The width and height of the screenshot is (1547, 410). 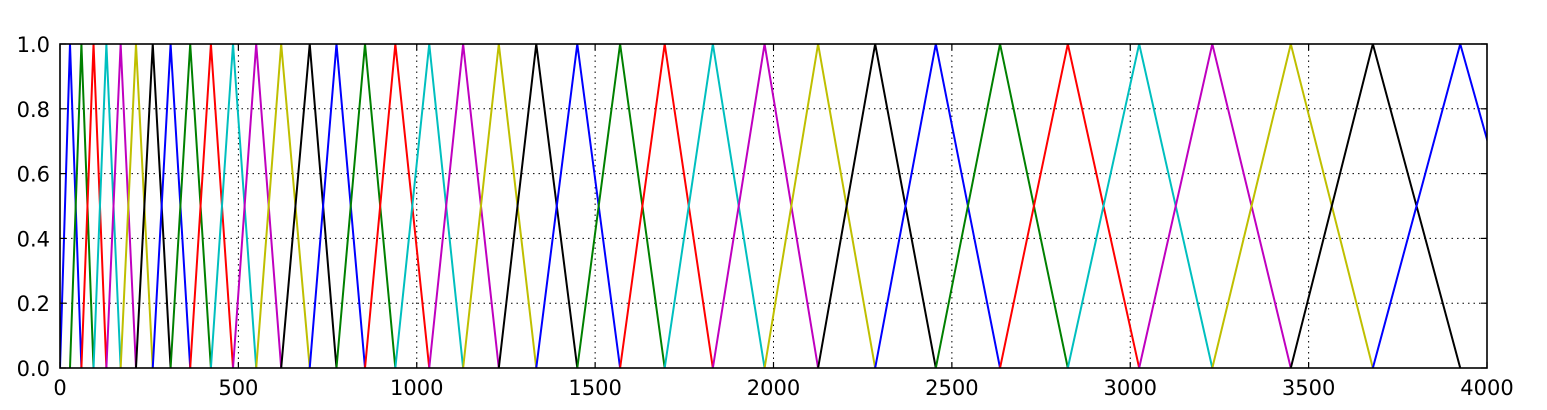 What do you see at coordinates (773, 388) in the screenshot?
I see `x-tick-label: 2000` at bounding box center [773, 388].